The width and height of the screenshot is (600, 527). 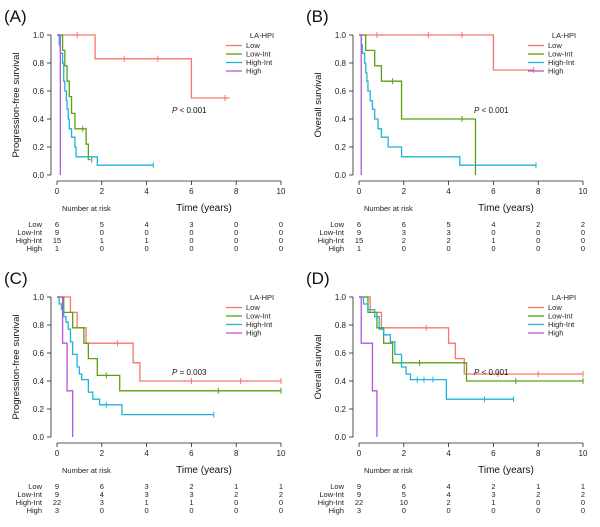 I want to click on panel-label: (B), so click(x=317, y=16).